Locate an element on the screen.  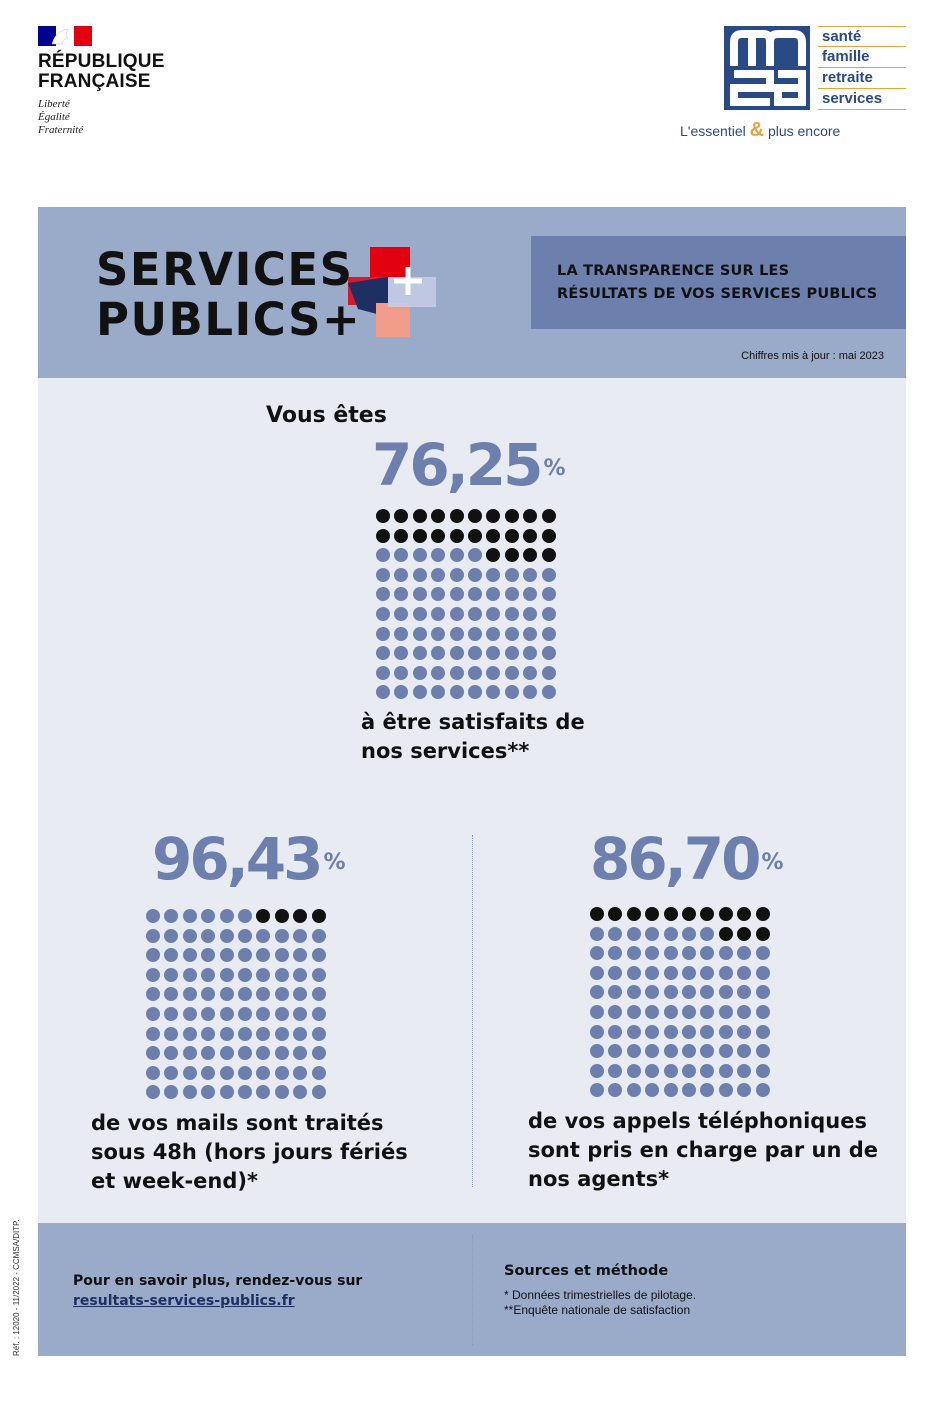
calls-caption-line1: de vos appels téléphoniques is located at coordinates (698, 1121).